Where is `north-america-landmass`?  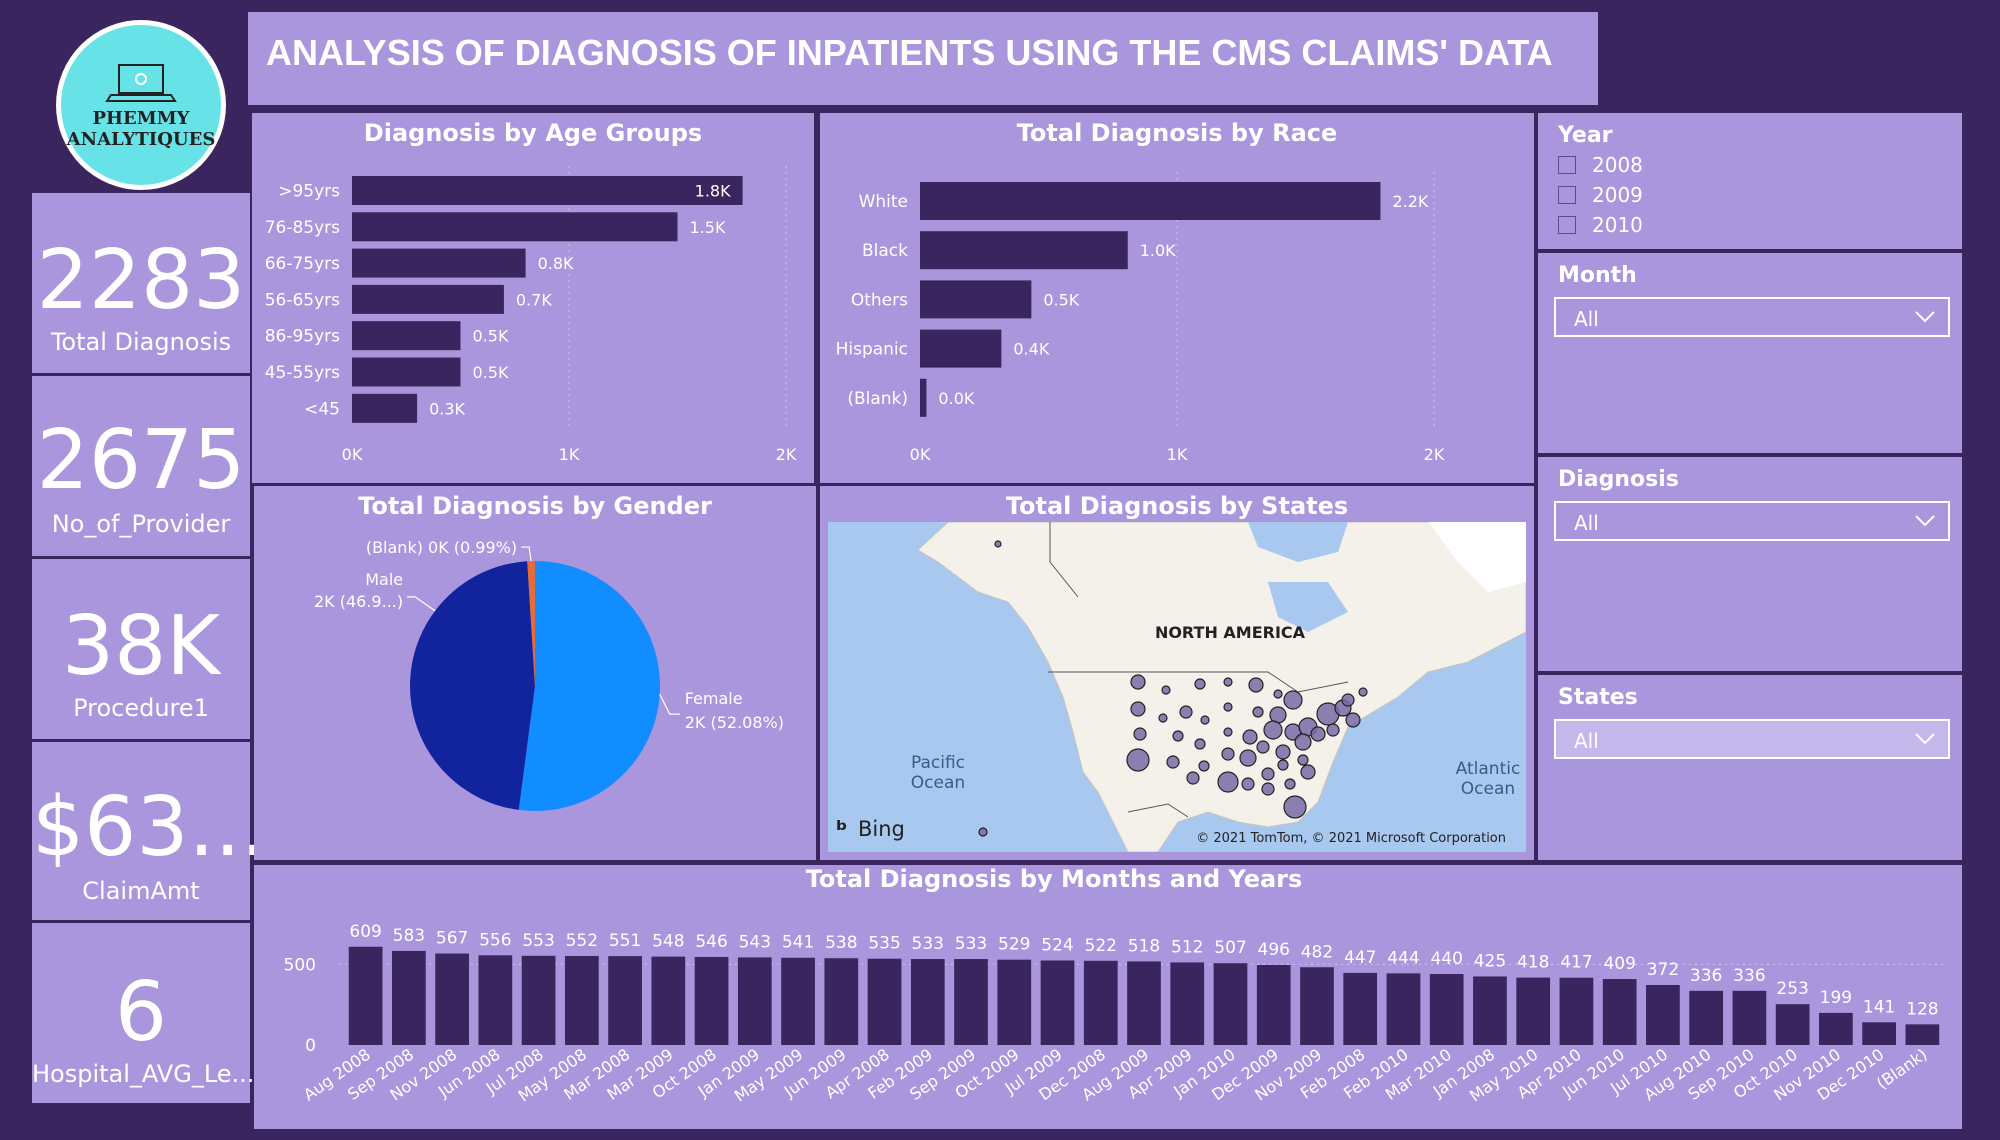 north-america-landmass is located at coordinates (1221, 687).